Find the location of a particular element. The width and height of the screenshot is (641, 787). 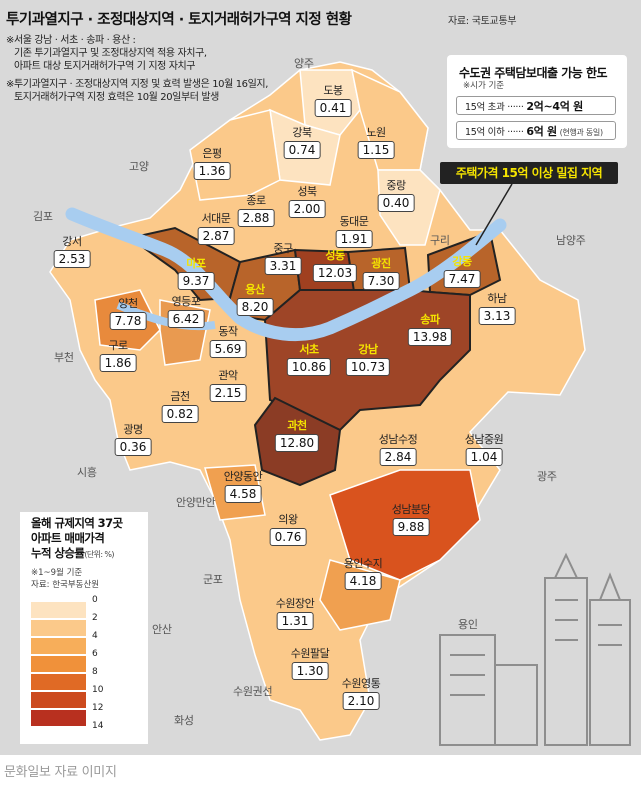

district-value: 2.00 is located at coordinates (307, 209).